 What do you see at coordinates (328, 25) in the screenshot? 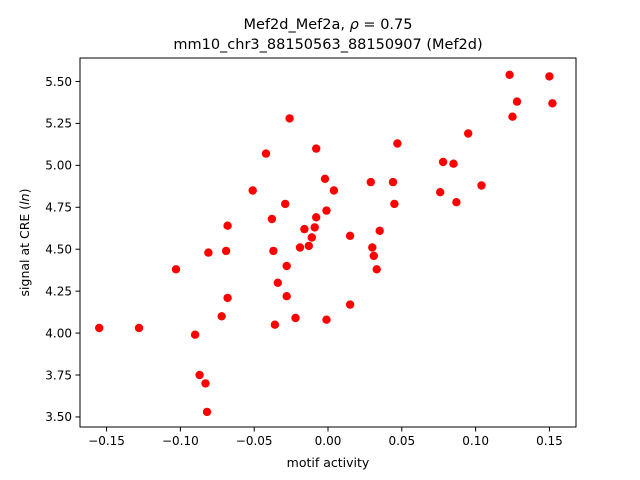
I see `chart-title-line1: Mef2d_Mef2a, ρ = 0.75` at bounding box center [328, 25].